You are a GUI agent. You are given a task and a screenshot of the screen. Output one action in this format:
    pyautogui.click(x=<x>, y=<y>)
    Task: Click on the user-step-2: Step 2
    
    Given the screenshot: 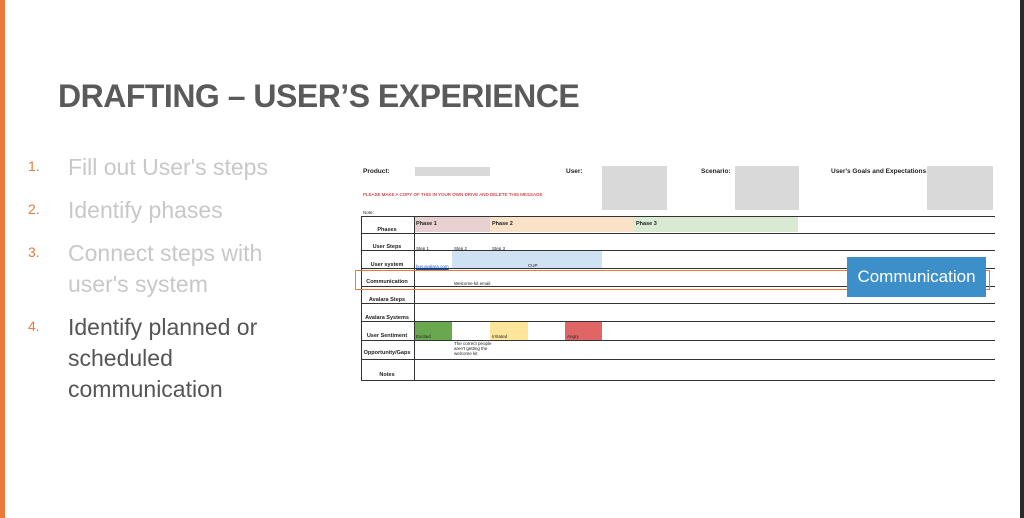 What is the action you would take?
    pyautogui.click(x=461, y=248)
    